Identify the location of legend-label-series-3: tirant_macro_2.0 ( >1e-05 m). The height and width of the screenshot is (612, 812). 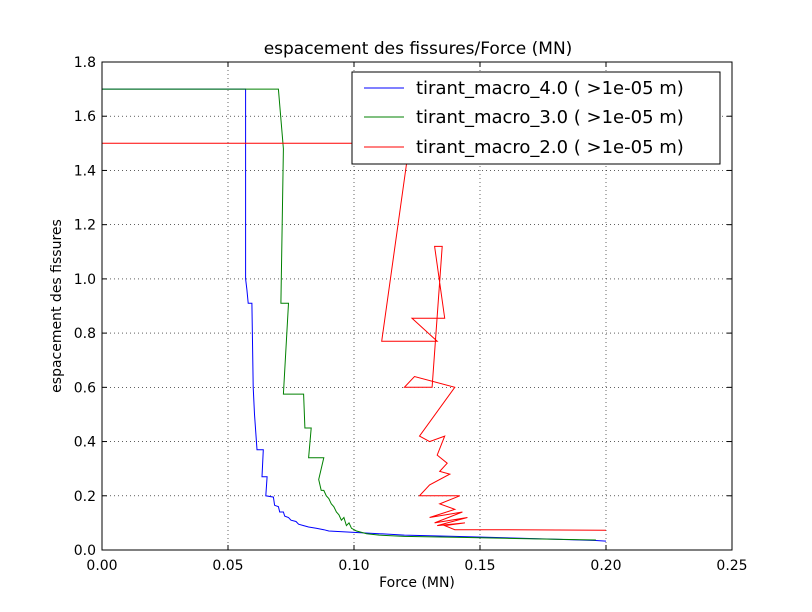
(550, 147).